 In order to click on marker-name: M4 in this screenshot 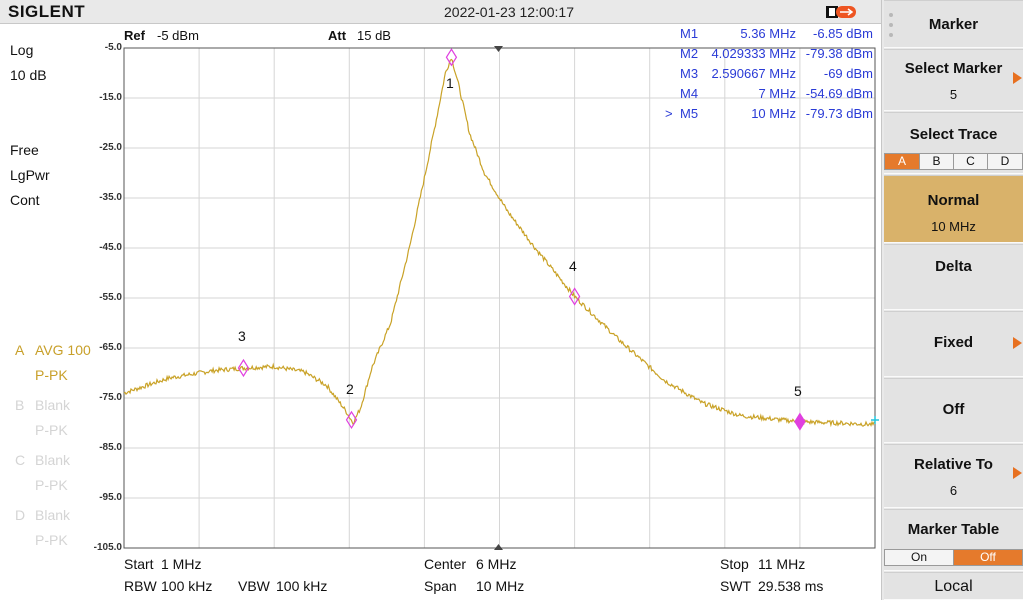, I will do `click(689, 93)`.